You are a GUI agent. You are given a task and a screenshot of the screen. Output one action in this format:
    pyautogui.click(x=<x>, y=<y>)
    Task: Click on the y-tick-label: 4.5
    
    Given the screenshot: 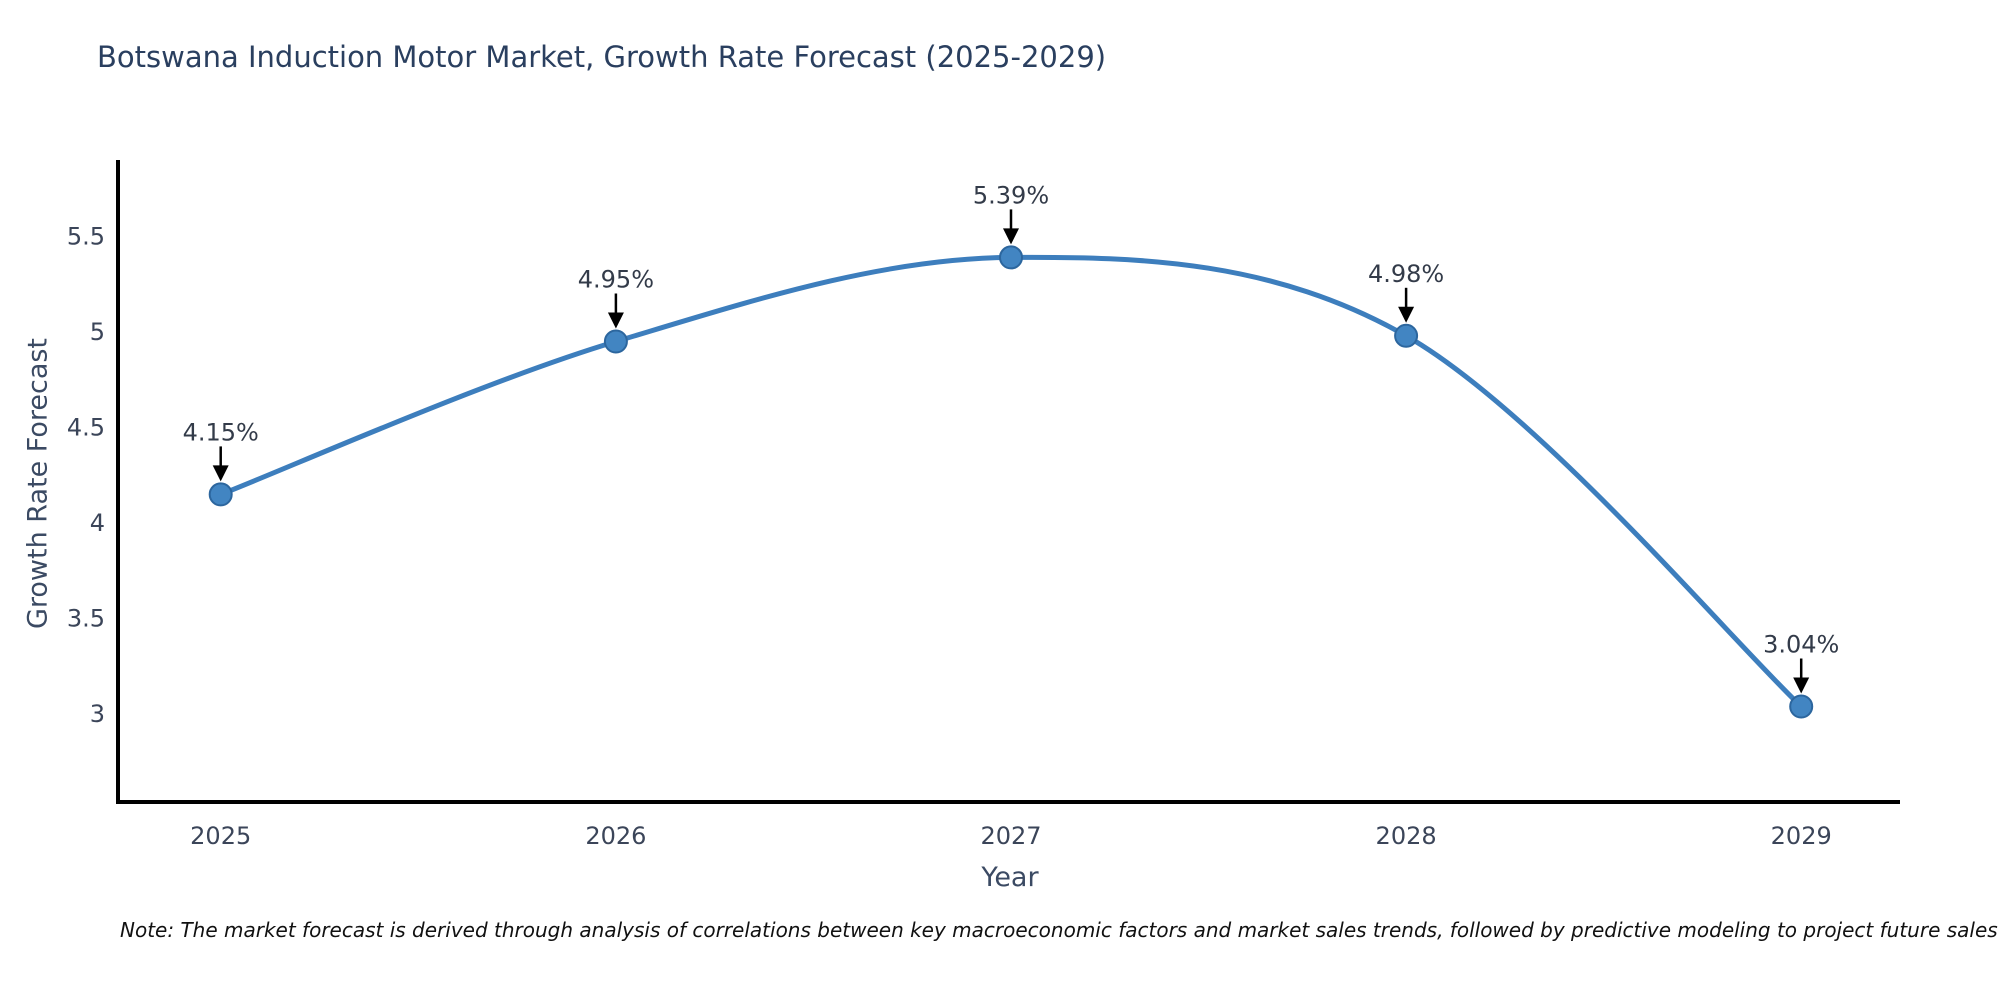 What is the action you would take?
    pyautogui.click(x=86, y=428)
    